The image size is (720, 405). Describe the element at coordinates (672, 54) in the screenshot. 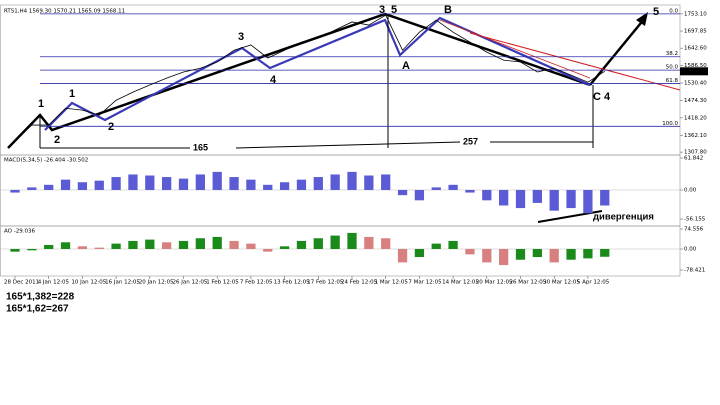

I see `fib-label: 38.2` at that location.